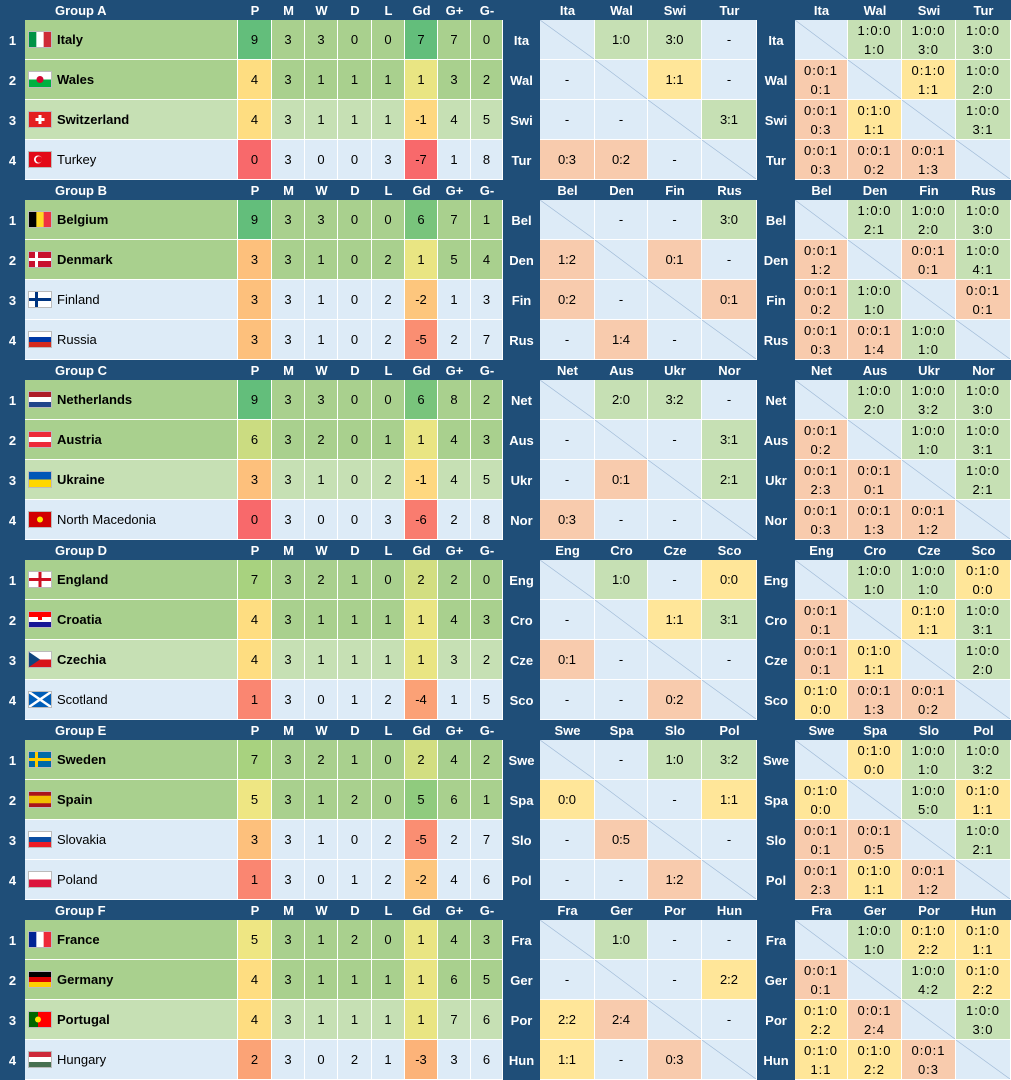  I want to click on team-abbr: Swi, so click(776, 120).